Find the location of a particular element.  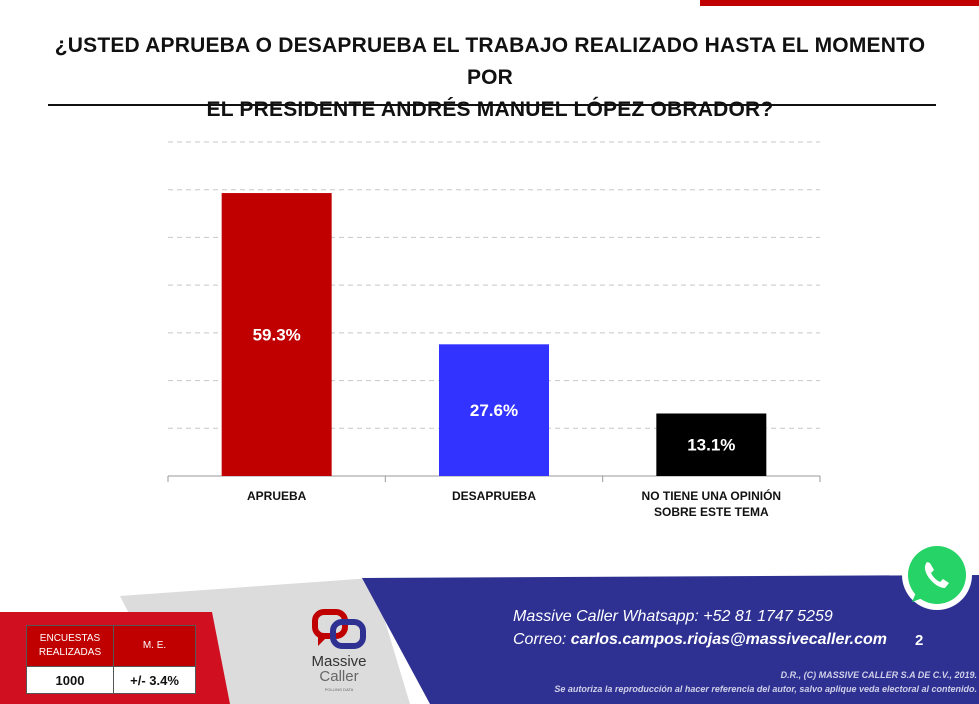

brand-name-line-1: Massive is located at coordinates (339, 661).